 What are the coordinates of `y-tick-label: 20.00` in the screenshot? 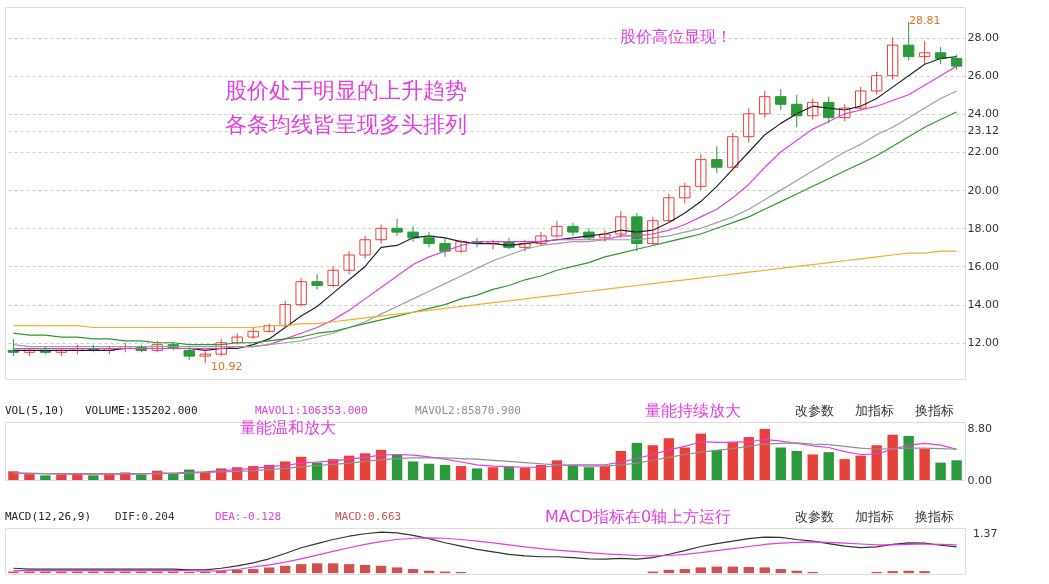 It's located at (983, 190).